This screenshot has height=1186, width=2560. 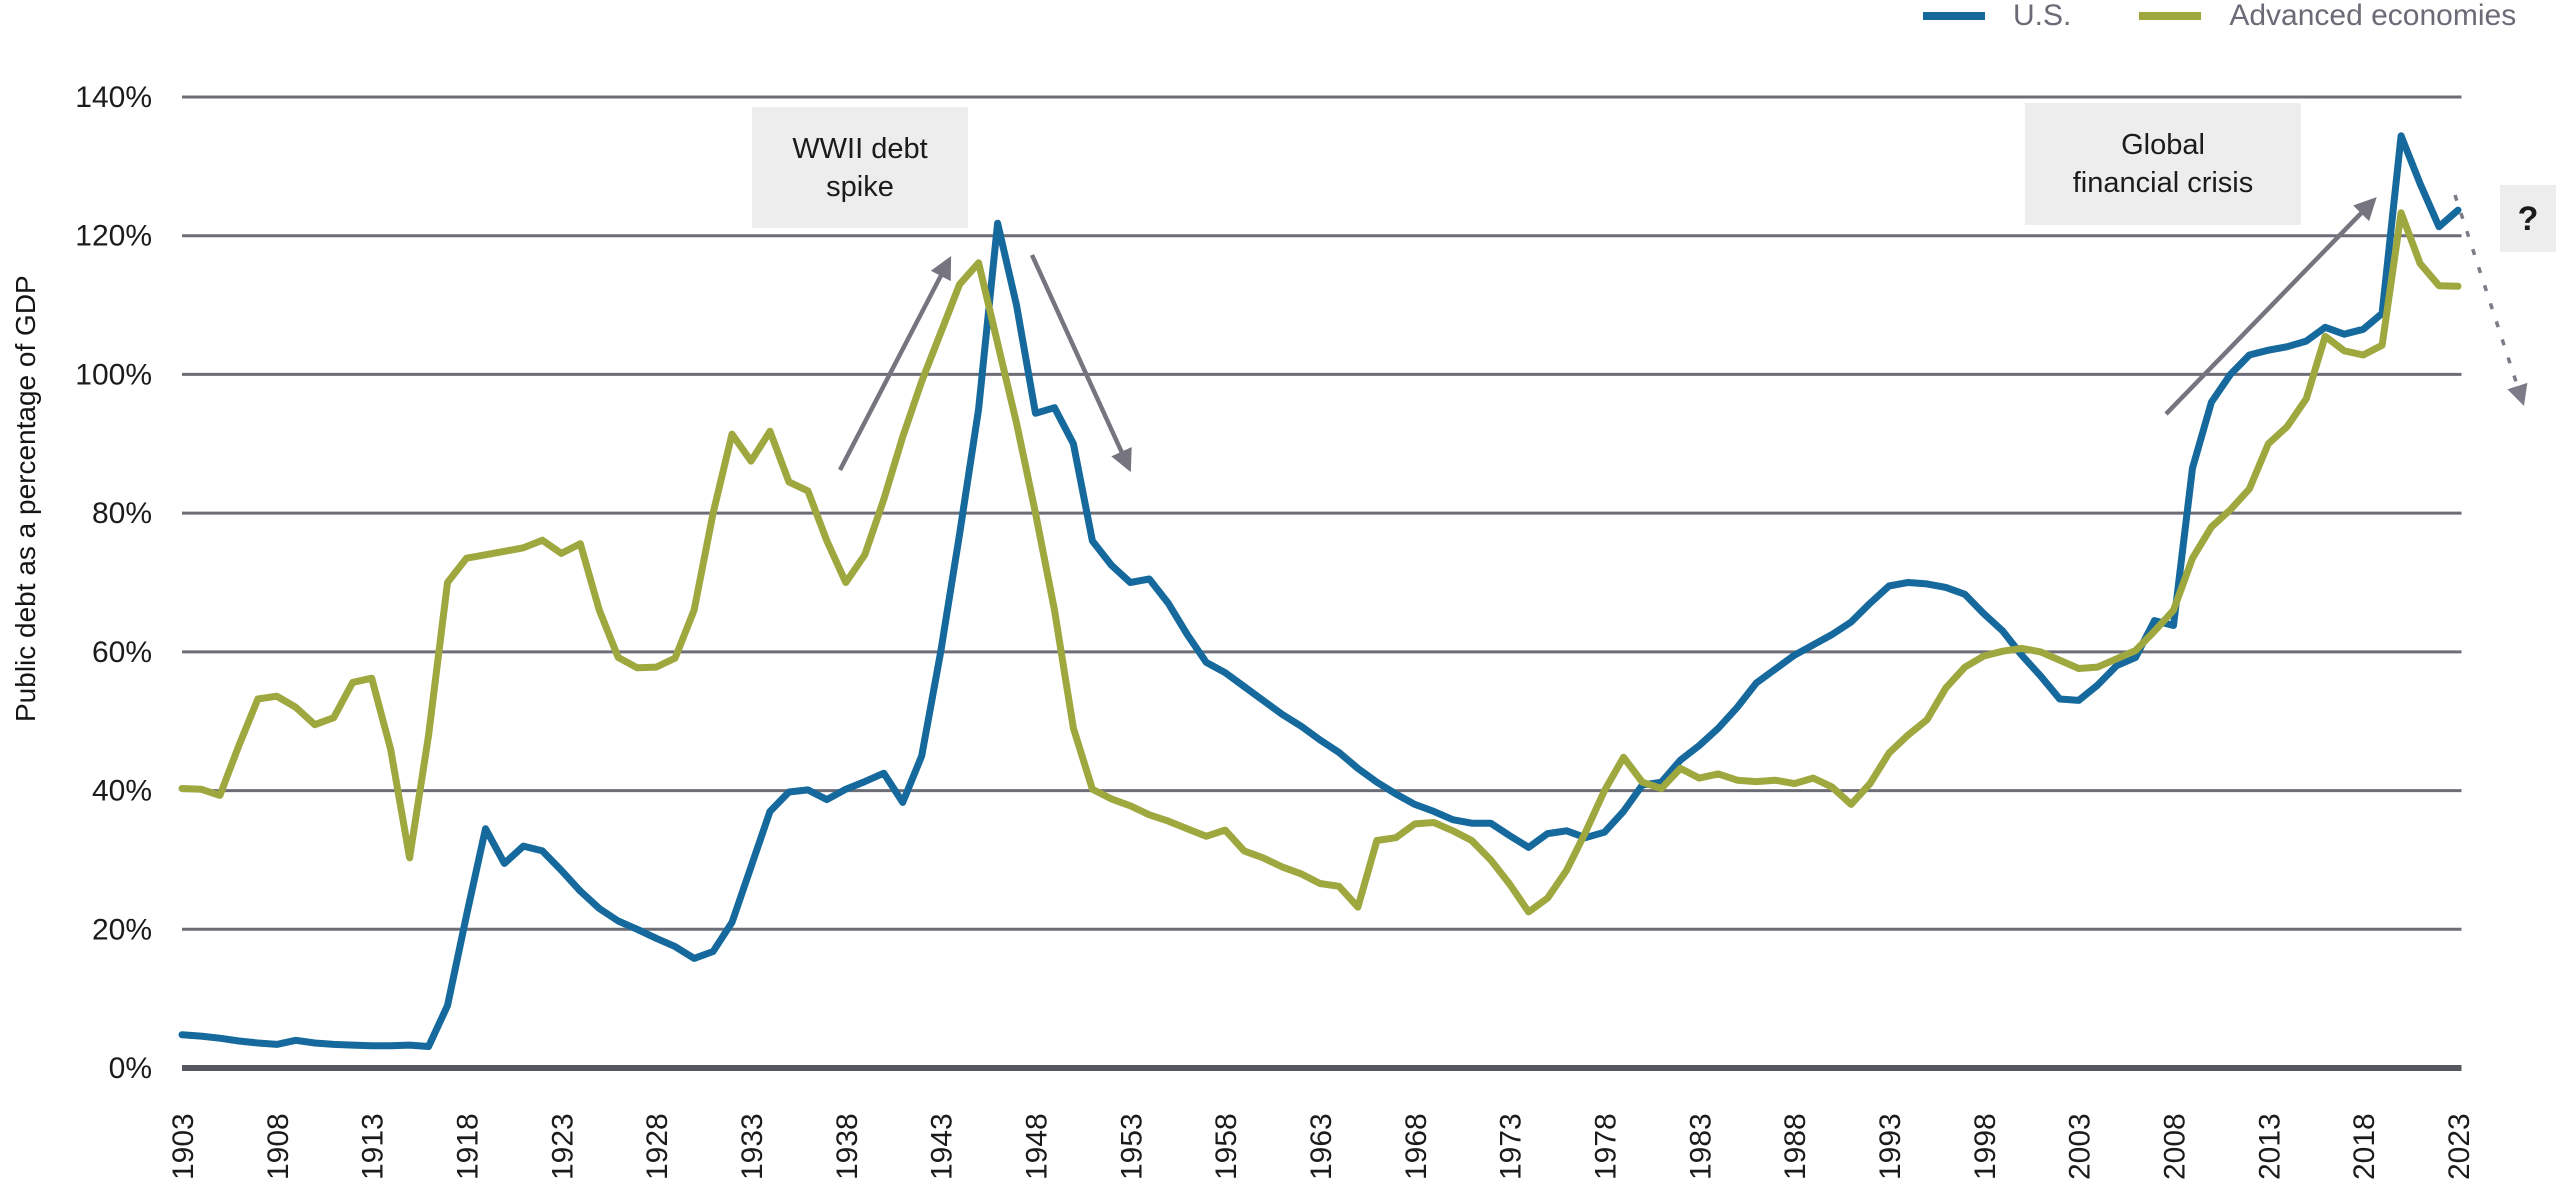 What do you see at coordinates (2270, 306) in the screenshot?
I see `gfc-rise-arrow` at bounding box center [2270, 306].